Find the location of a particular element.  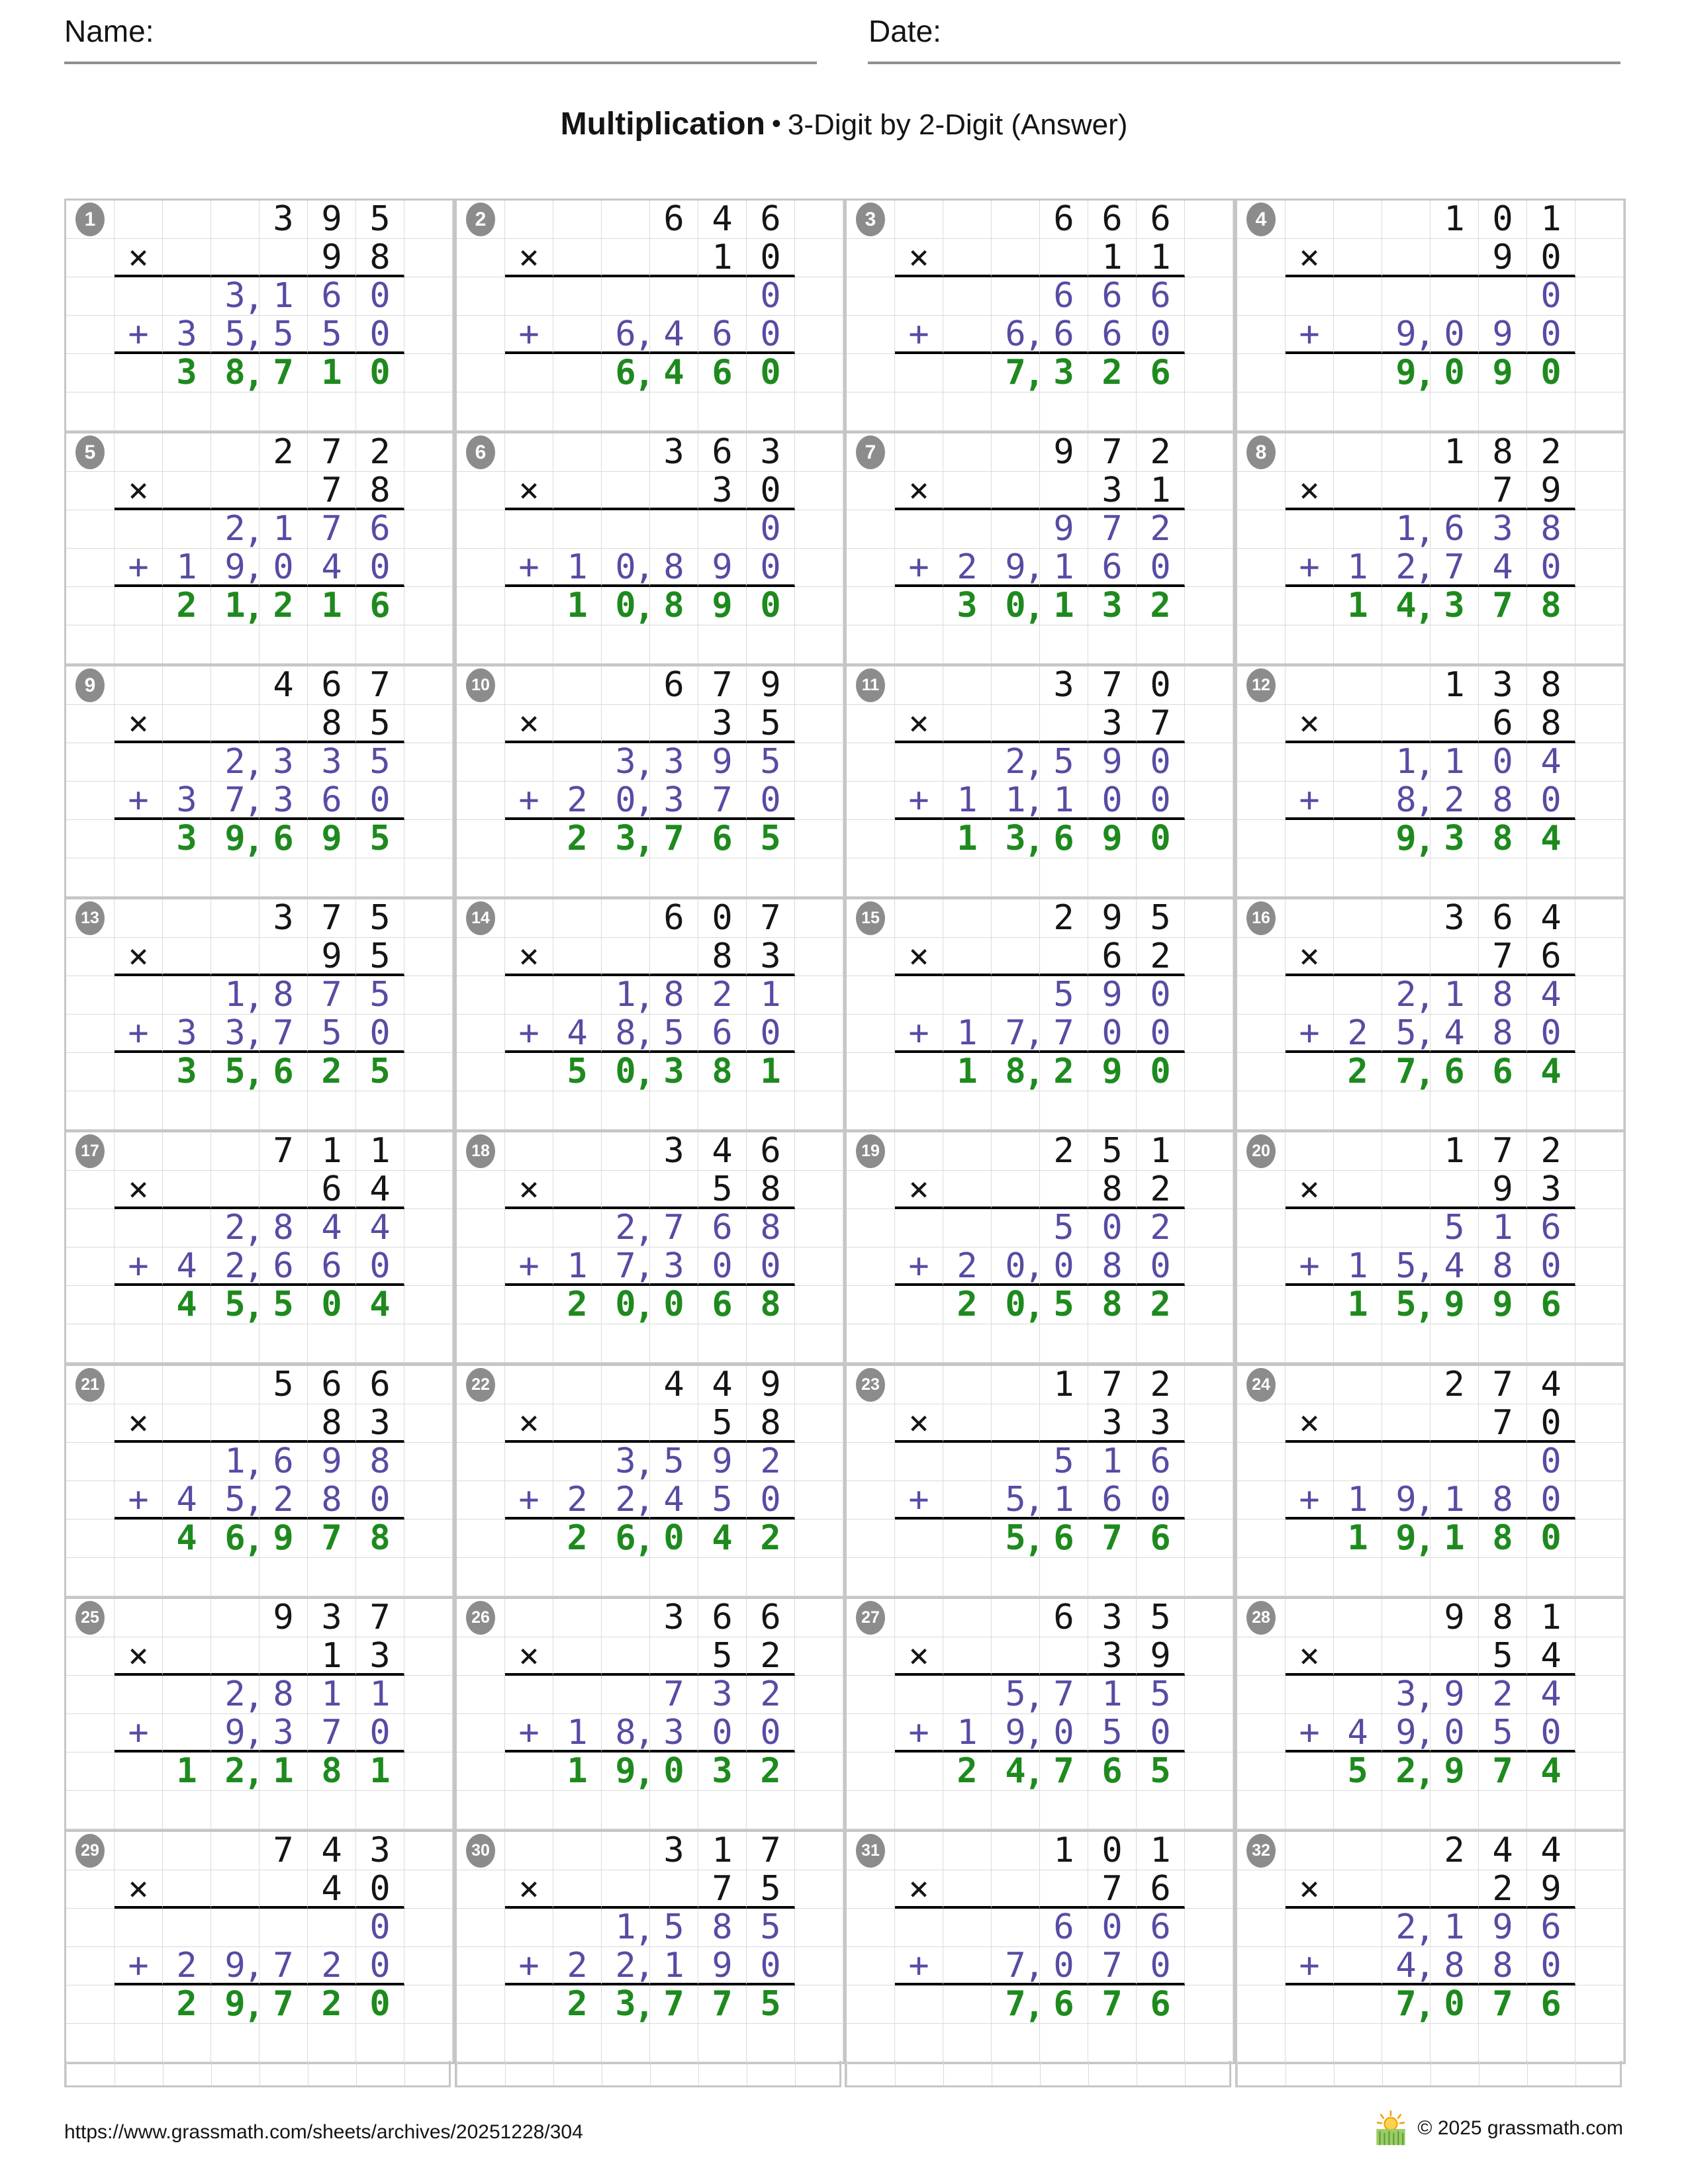

problem-number-badge: 30 is located at coordinates (480, 1851).